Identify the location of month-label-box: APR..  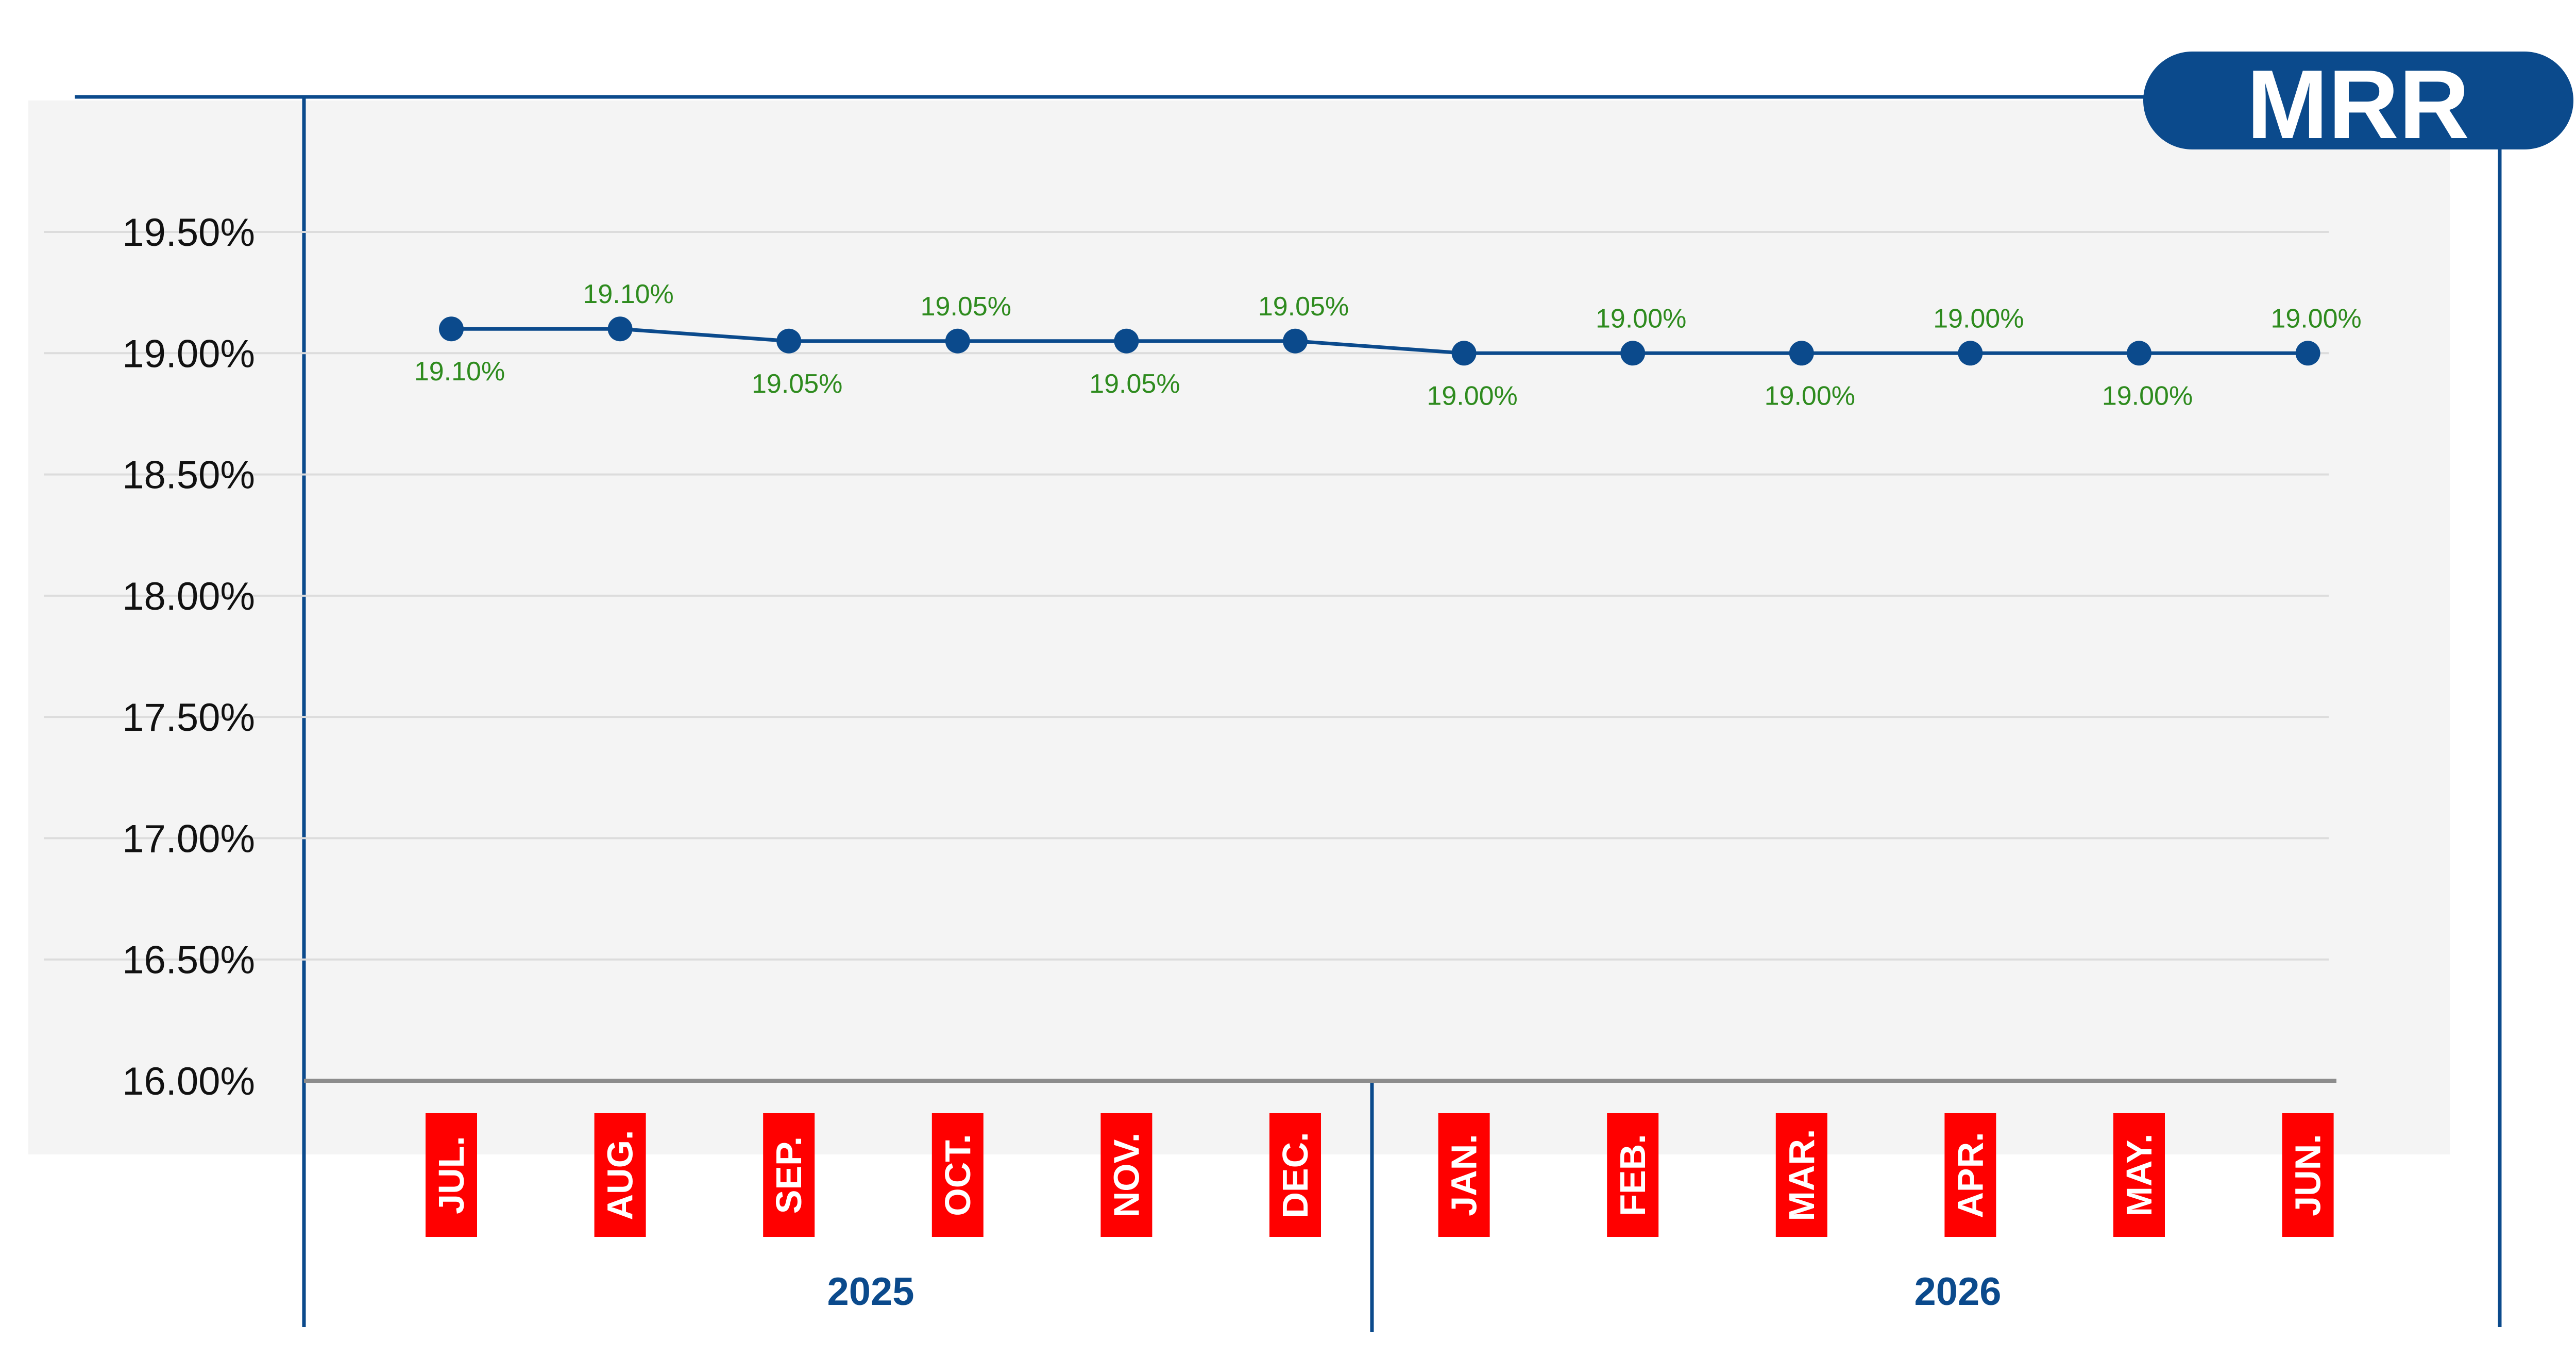
(1970, 1175).